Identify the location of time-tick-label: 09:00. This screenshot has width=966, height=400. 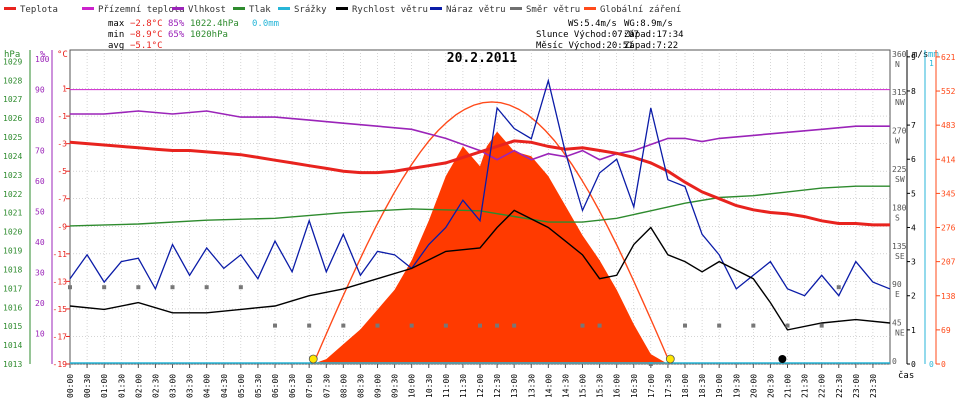
(378, 386).